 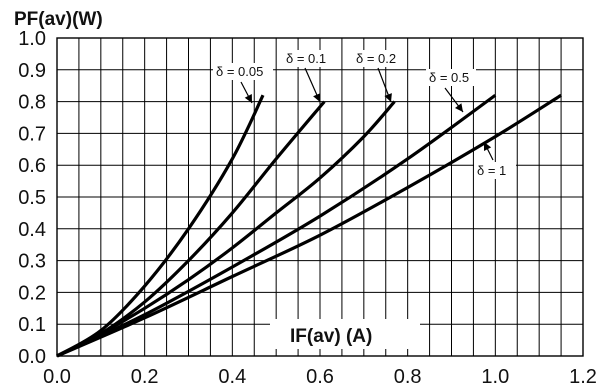 I want to click on y-tick-label: 0.3, so click(x=32, y=262).